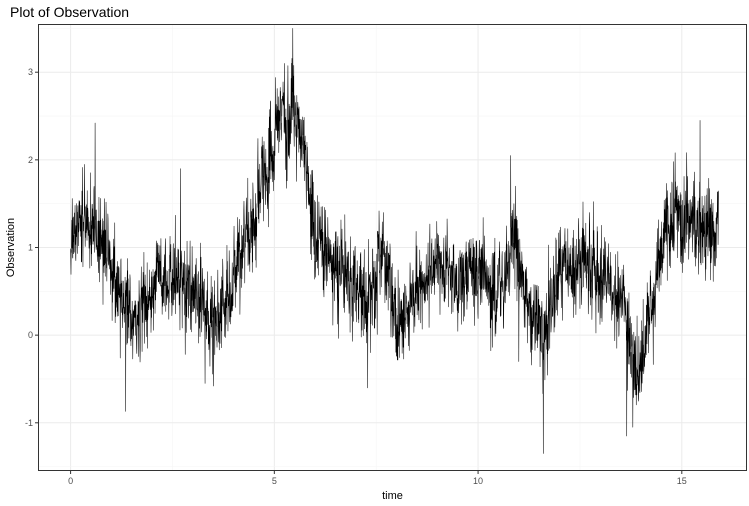 The height and width of the screenshot is (506, 749). I want to click on y-tick-label: 3, so click(30, 72).